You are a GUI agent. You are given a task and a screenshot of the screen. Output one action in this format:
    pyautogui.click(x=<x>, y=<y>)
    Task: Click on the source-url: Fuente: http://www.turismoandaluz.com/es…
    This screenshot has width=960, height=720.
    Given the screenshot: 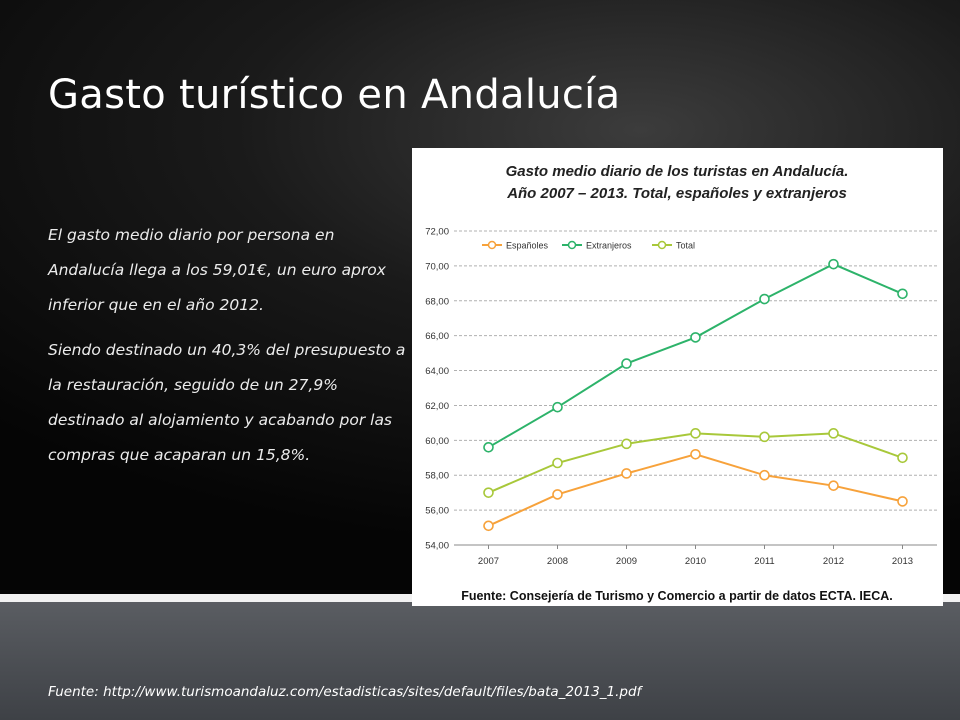 What is the action you would take?
    pyautogui.click(x=345, y=692)
    